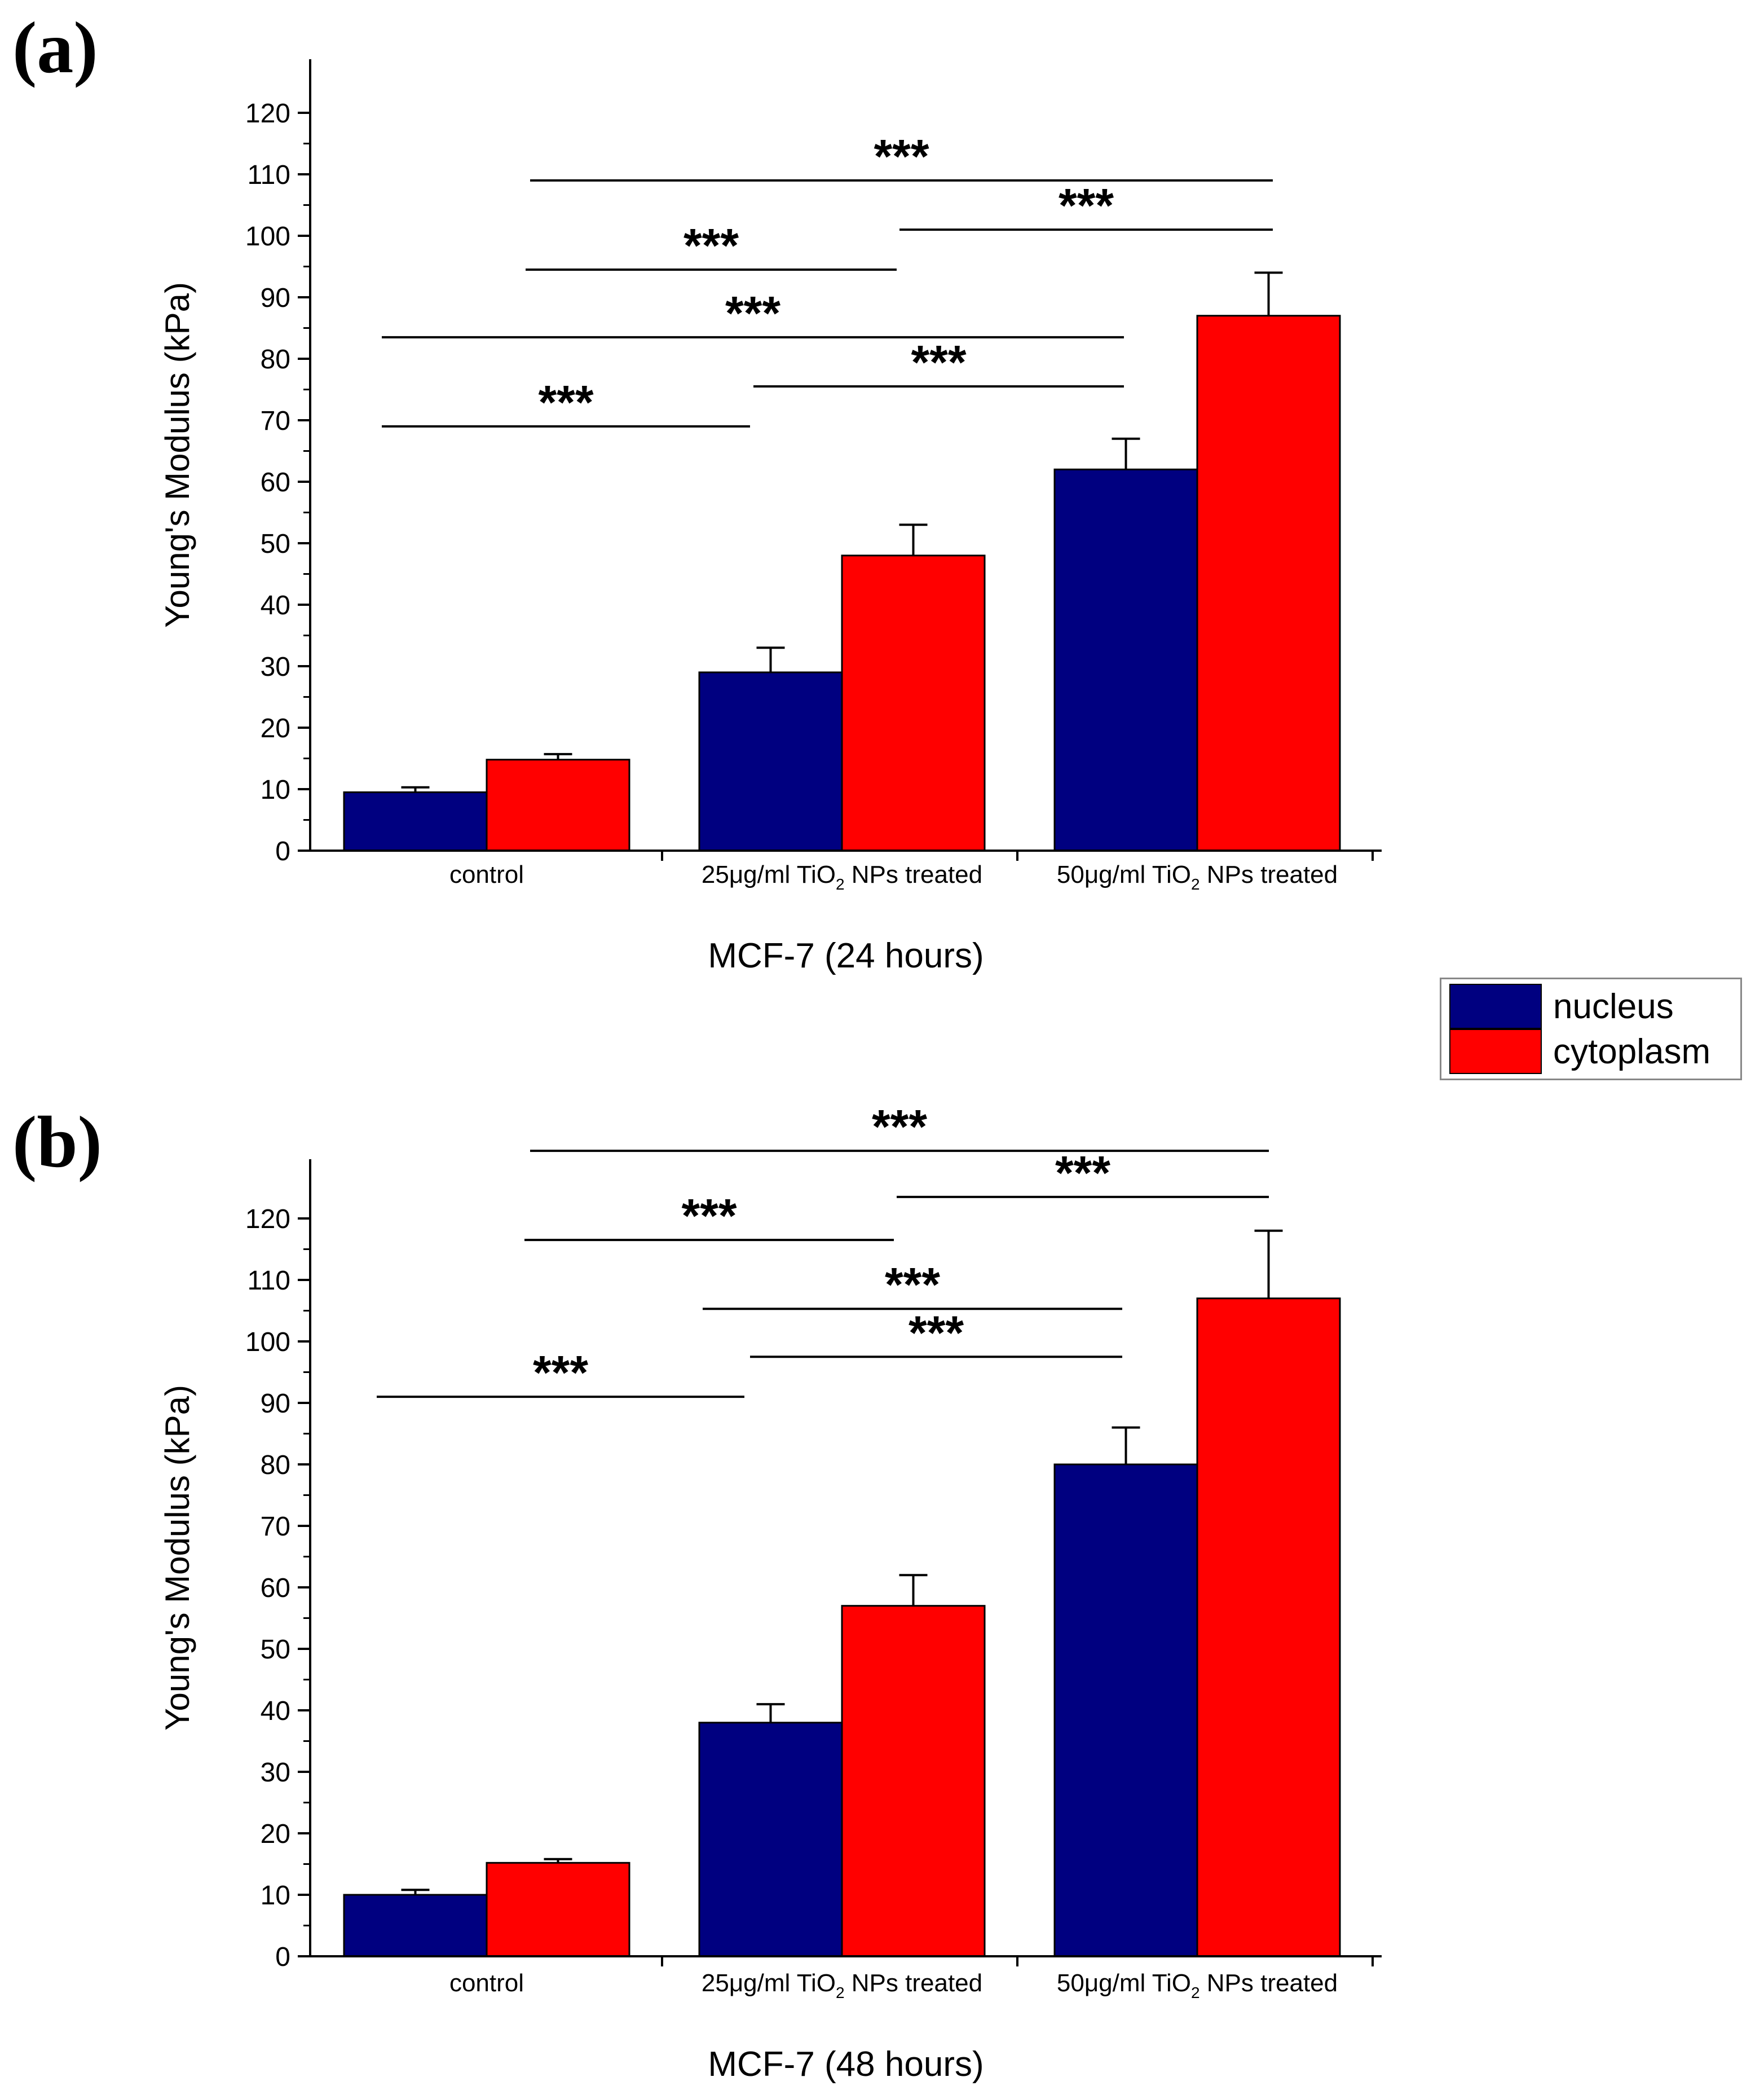 The width and height of the screenshot is (1764, 2099). Describe the element at coordinates (846, 2064) in the screenshot. I see `x-axis-title: MCF-7 (48 hours)` at that location.